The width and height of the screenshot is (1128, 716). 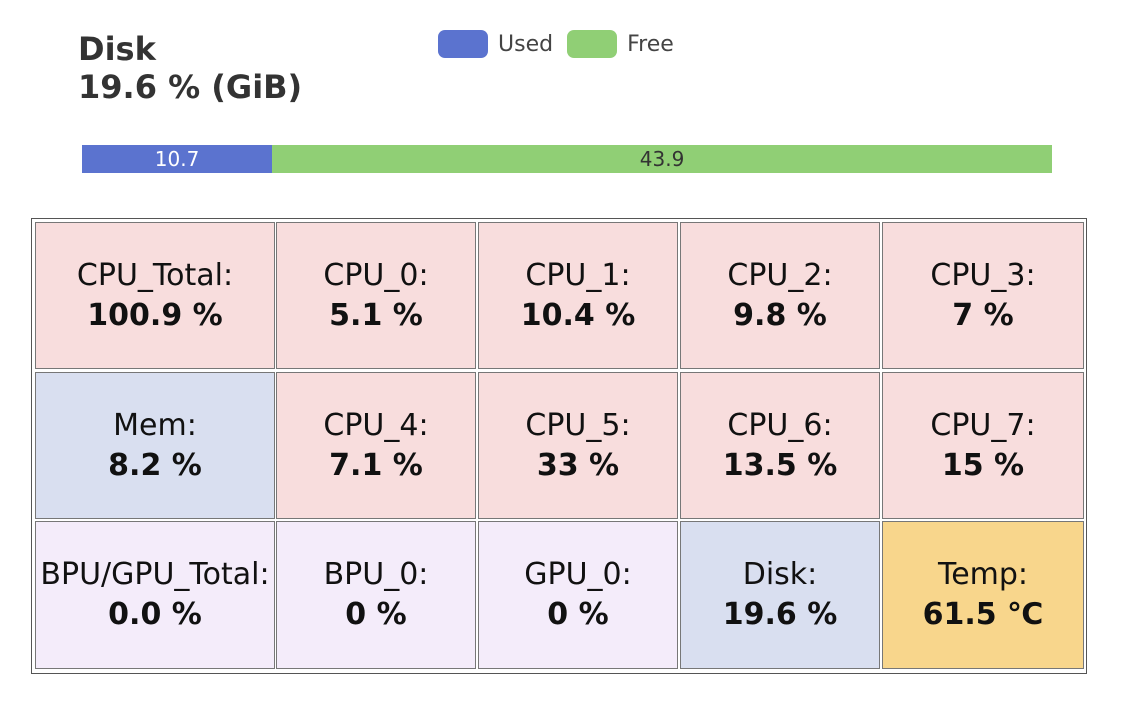 What do you see at coordinates (526, 44) in the screenshot?
I see `legend-label: Used` at bounding box center [526, 44].